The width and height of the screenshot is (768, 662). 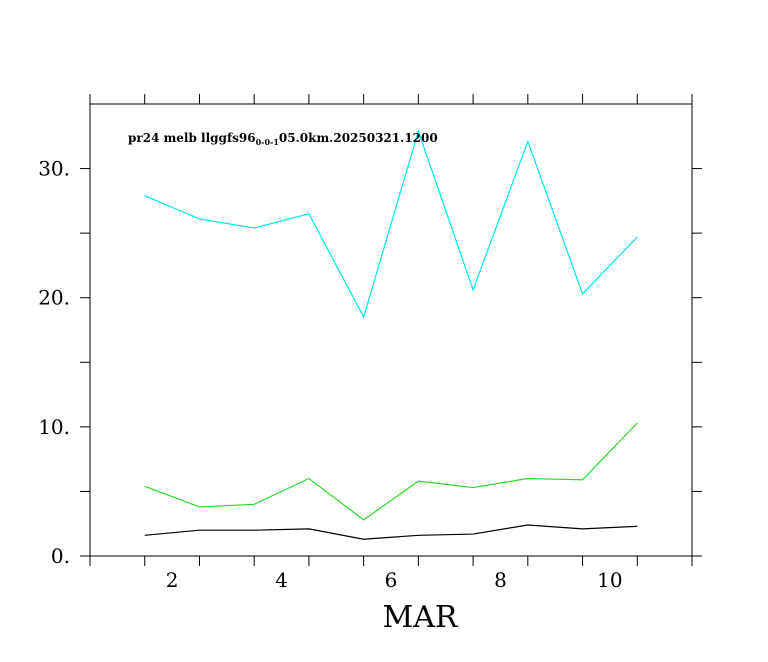 I want to click on x-tick-label: 8, so click(x=500, y=580).